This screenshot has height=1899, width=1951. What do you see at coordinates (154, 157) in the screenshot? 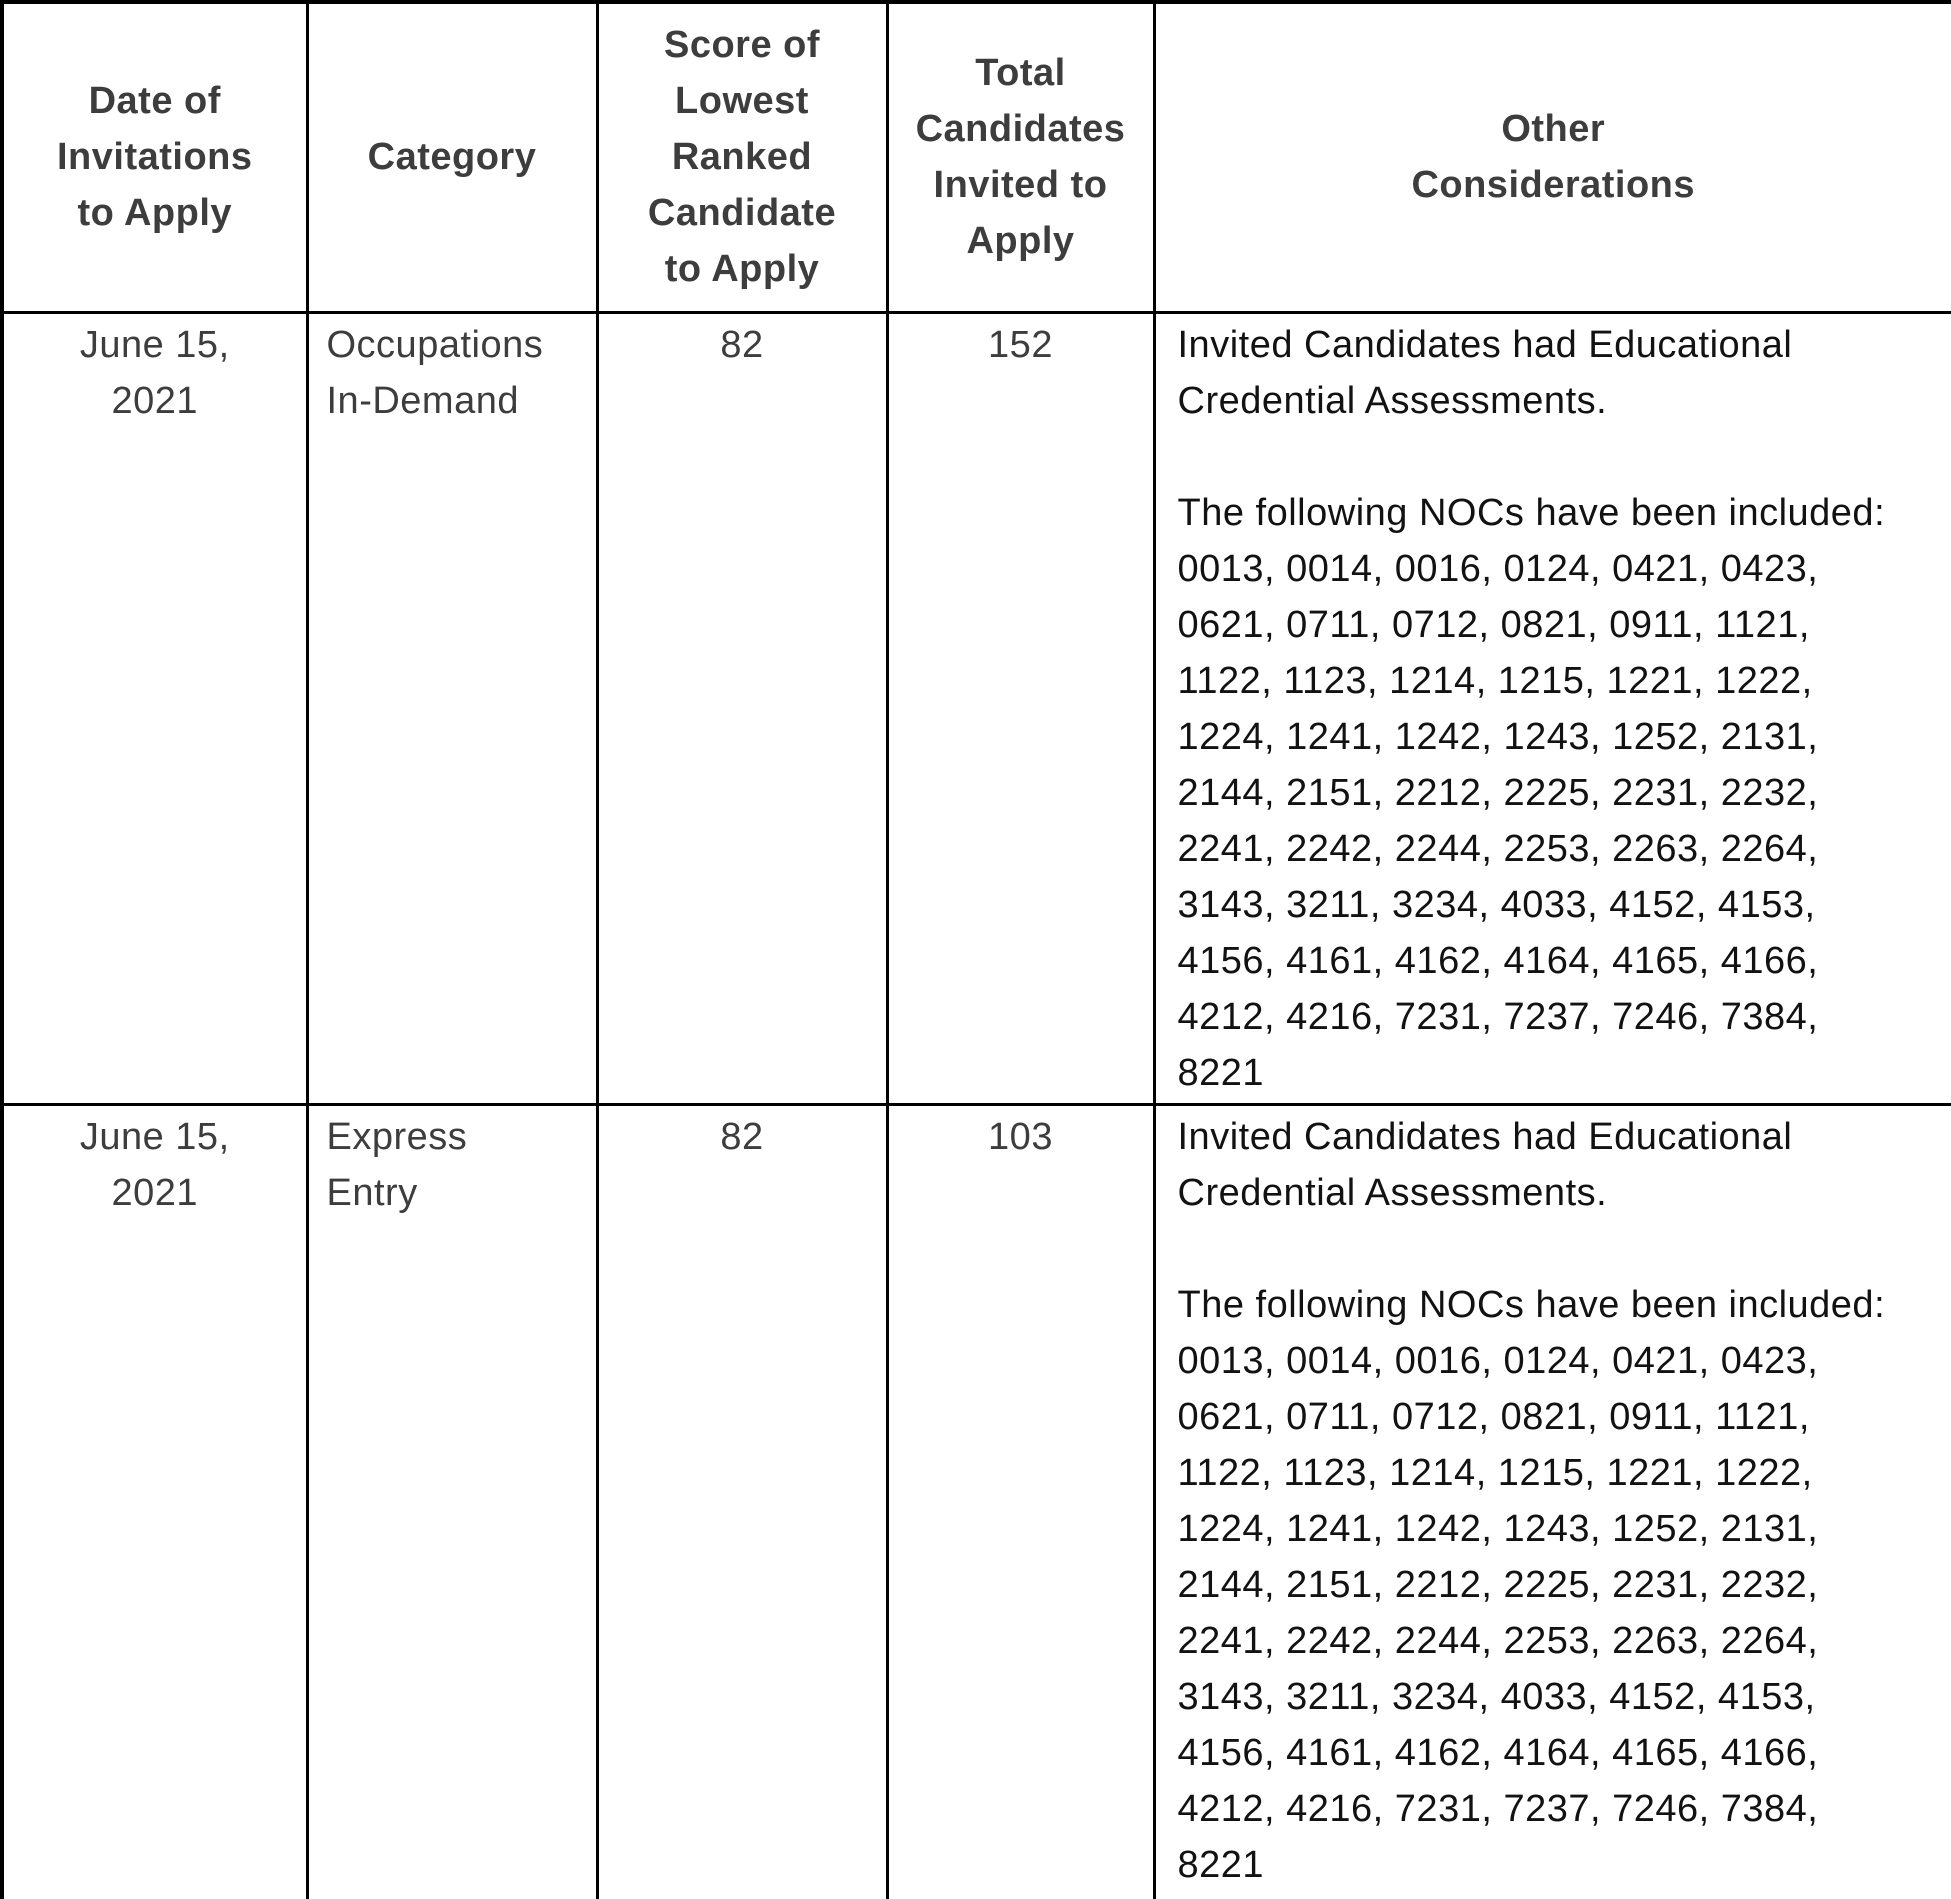
I see `col-header-date-of-invitations: Date of Invitations to Apply` at bounding box center [154, 157].